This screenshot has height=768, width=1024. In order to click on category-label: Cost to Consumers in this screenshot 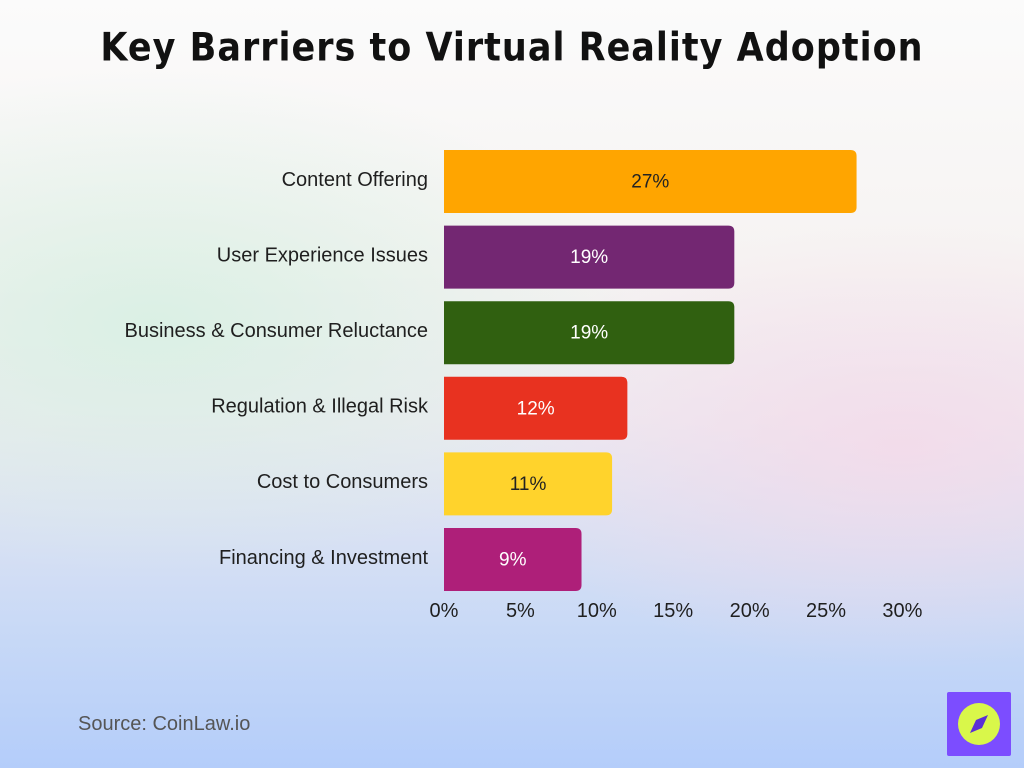, I will do `click(342, 482)`.